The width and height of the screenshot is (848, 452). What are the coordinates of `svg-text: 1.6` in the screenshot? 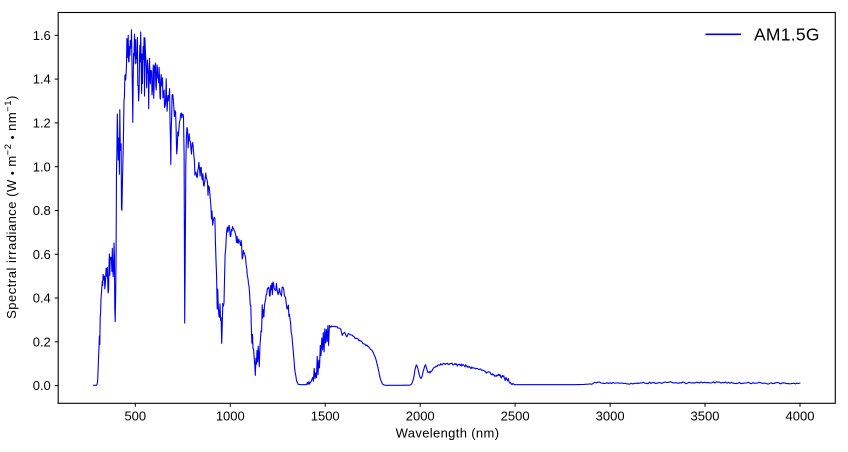 It's located at (42, 35).